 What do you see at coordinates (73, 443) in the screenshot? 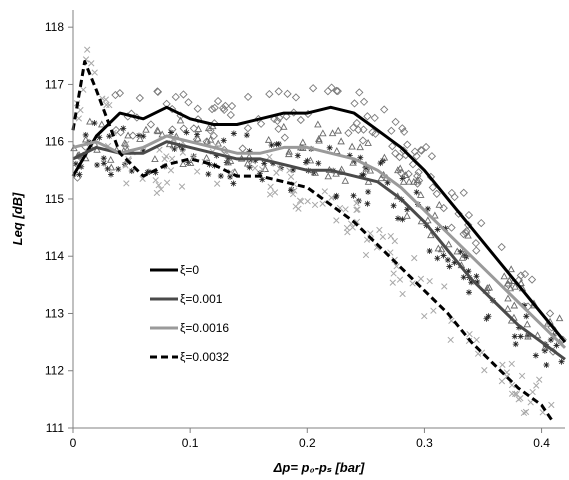
I see `x-tick-label: 0` at bounding box center [73, 443].